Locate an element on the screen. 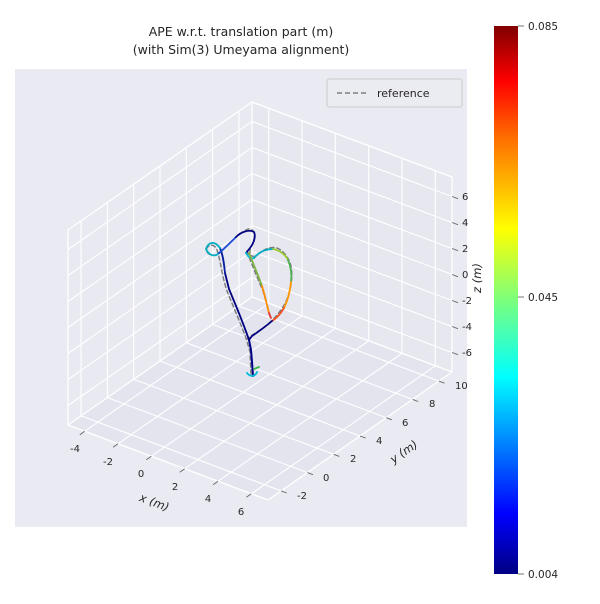  y-tick-label: 10 is located at coordinates (461, 386).